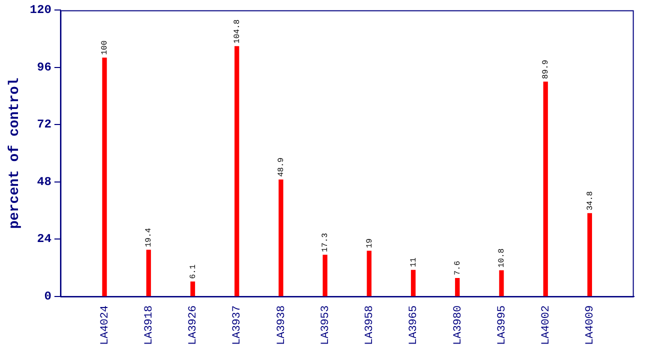  I want to click on x-tick-label: LA3995, so click(502, 325).